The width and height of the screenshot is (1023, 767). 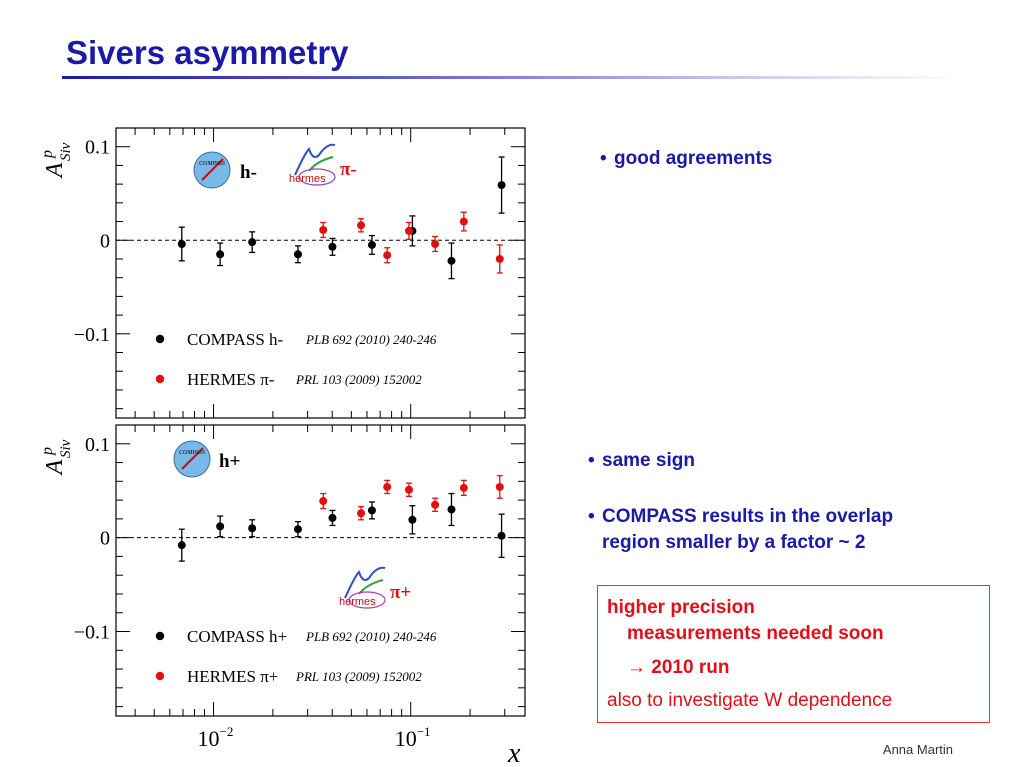 What do you see at coordinates (748, 516) in the screenshot?
I see `bullet-overlap-line1: COMPASS results in the overlap` at bounding box center [748, 516].